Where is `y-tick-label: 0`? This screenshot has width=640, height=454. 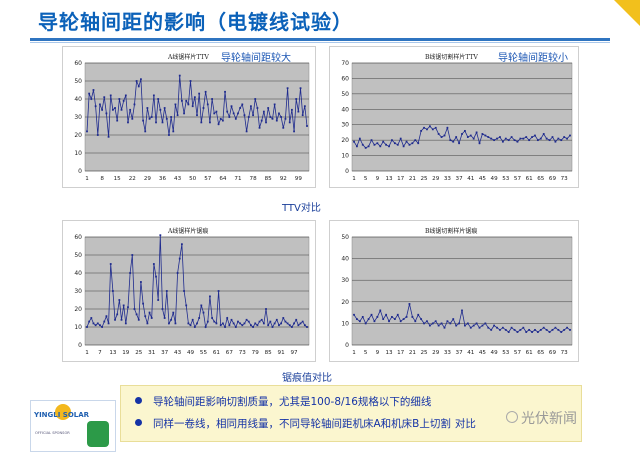 y-tick-label: 0 is located at coordinates (80, 345).